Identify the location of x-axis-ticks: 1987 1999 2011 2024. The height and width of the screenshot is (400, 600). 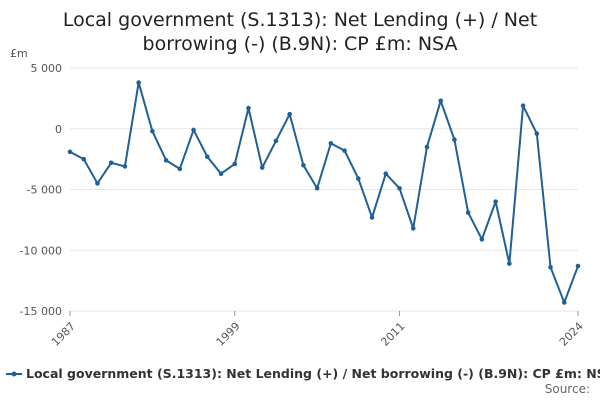
(317, 330).